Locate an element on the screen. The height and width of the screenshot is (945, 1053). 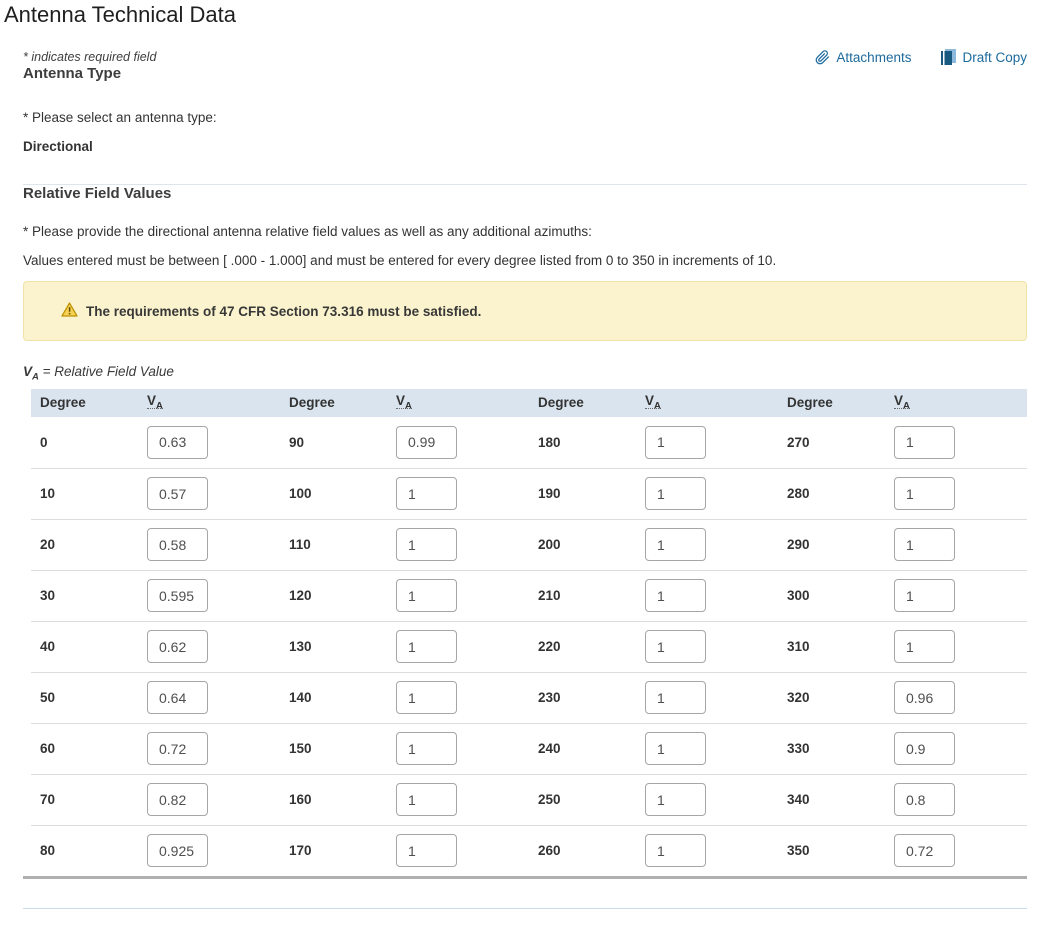
degree-label: 110 is located at coordinates (300, 545).